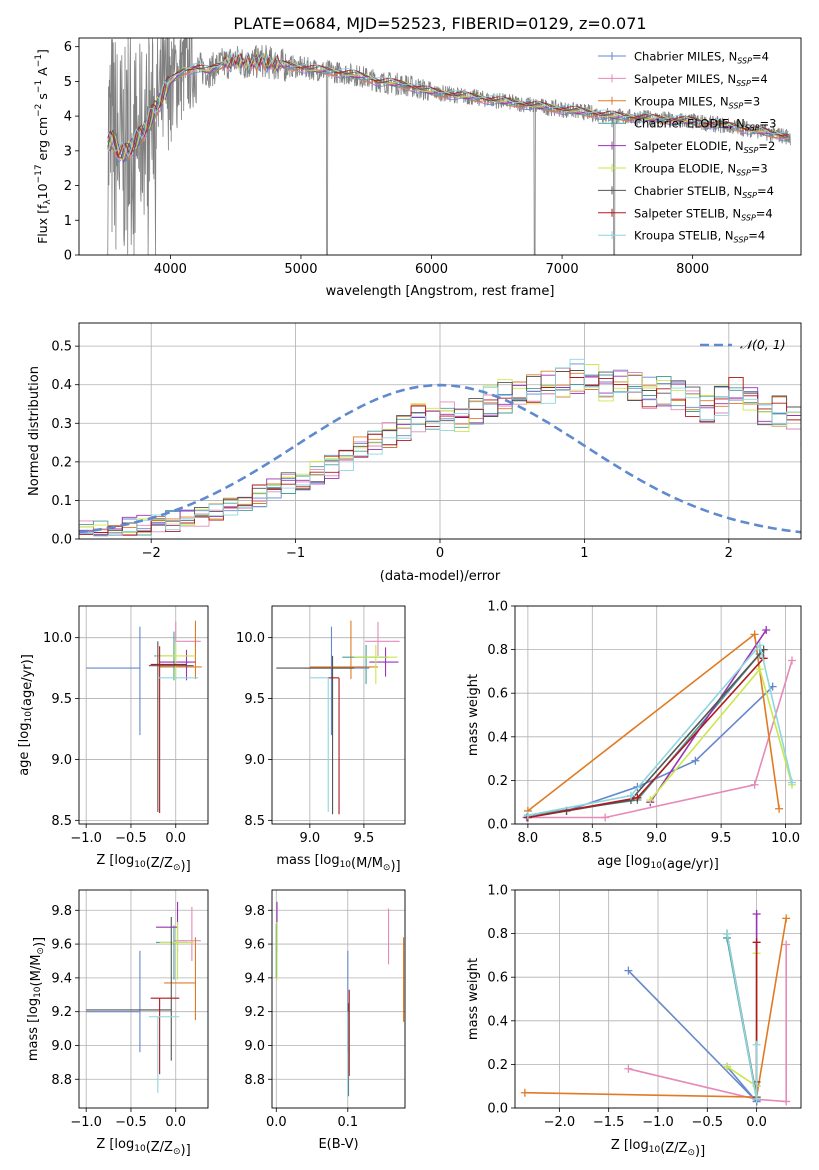 Image resolution: width=819 pixels, height=1170 pixels. Describe the element at coordinates (42, 51) in the screenshot. I see `spectrum-ylabel-part: ]` at that location.